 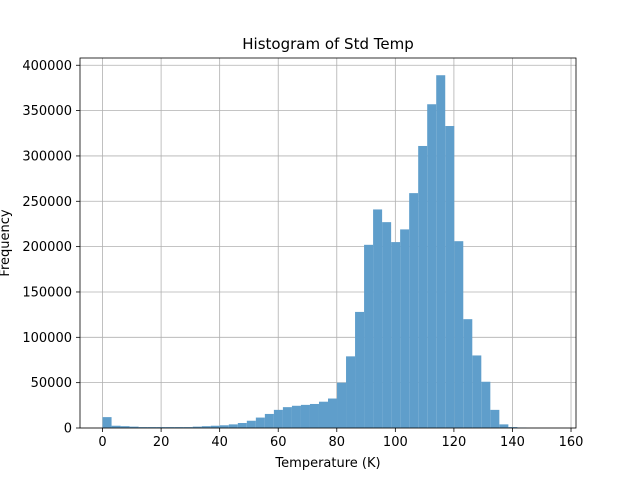 I want to click on x-tick-label: 120, so click(x=453, y=442).